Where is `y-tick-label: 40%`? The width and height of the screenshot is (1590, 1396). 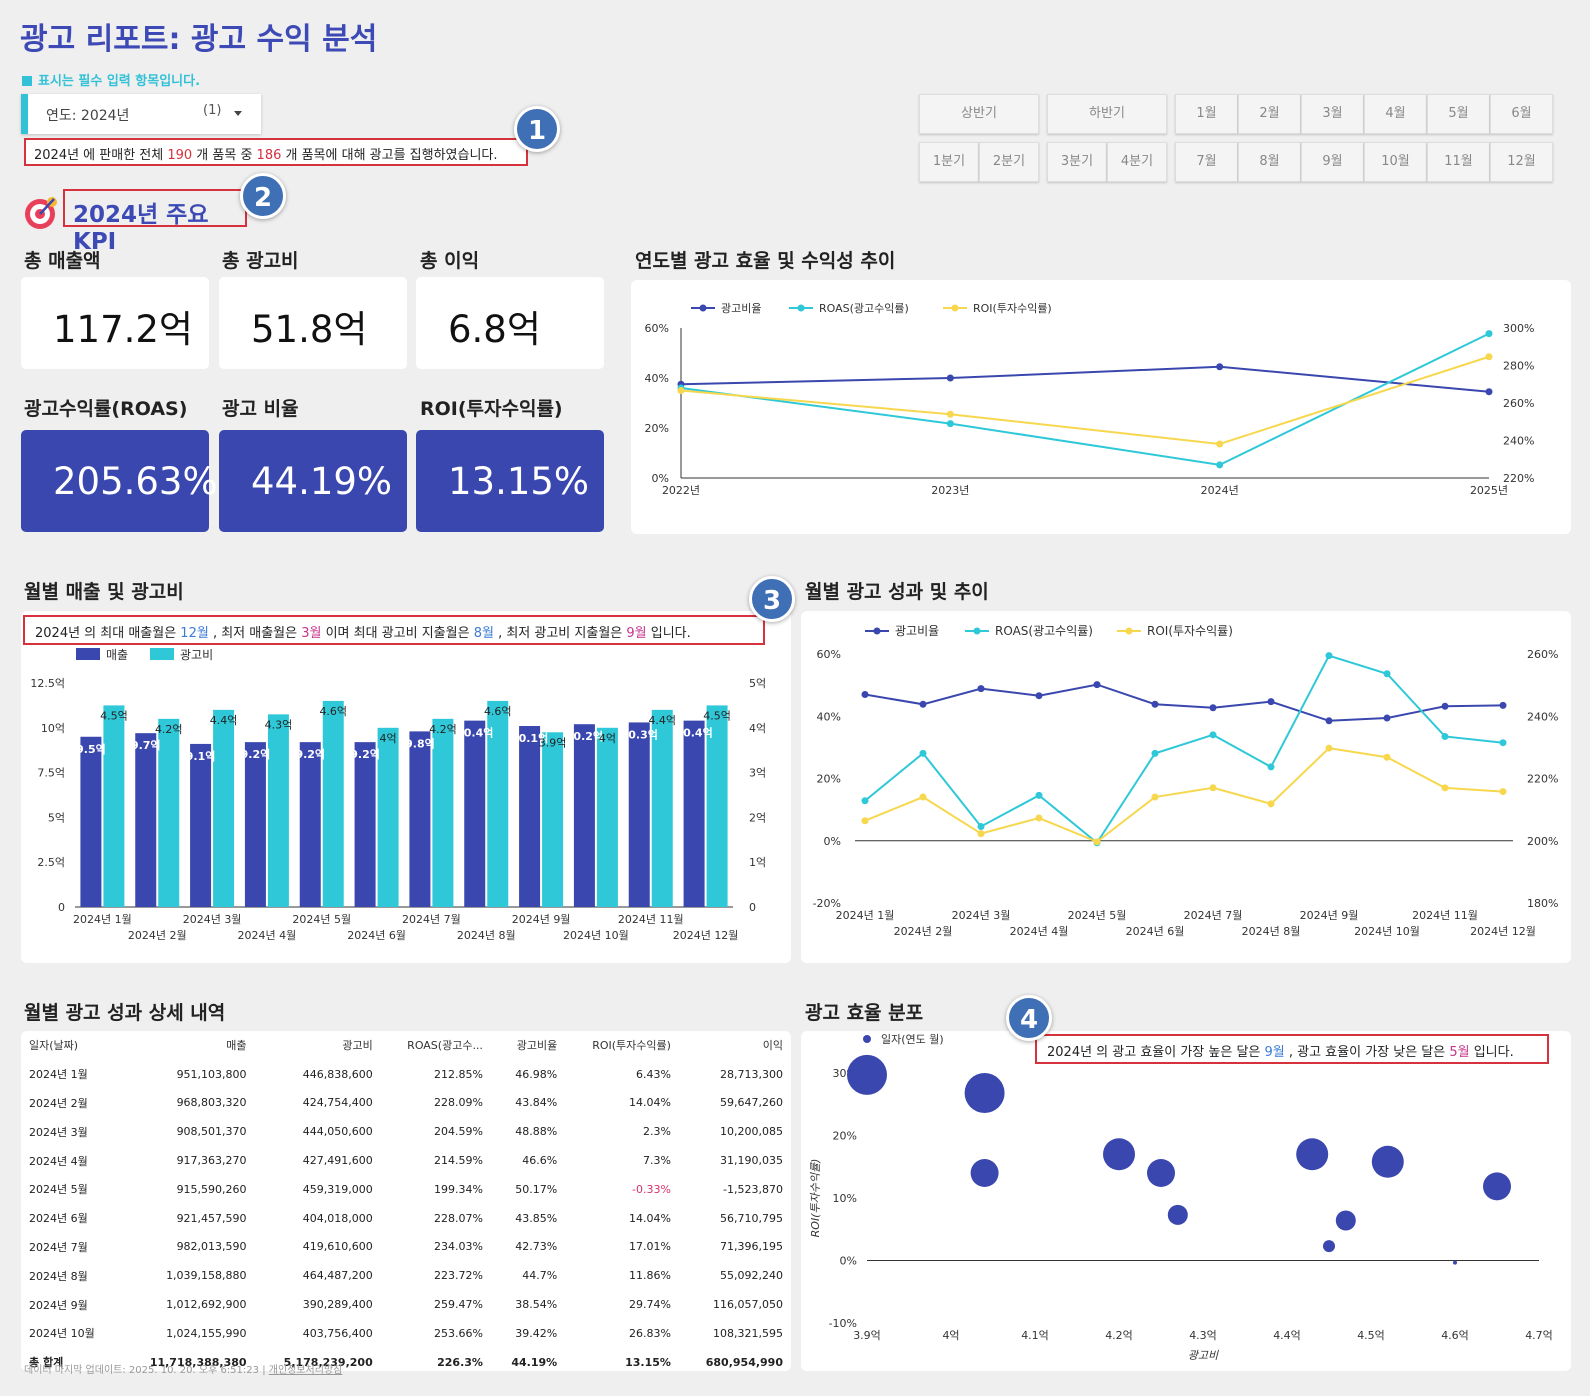
y-tick-label: 40% is located at coordinates (657, 378).